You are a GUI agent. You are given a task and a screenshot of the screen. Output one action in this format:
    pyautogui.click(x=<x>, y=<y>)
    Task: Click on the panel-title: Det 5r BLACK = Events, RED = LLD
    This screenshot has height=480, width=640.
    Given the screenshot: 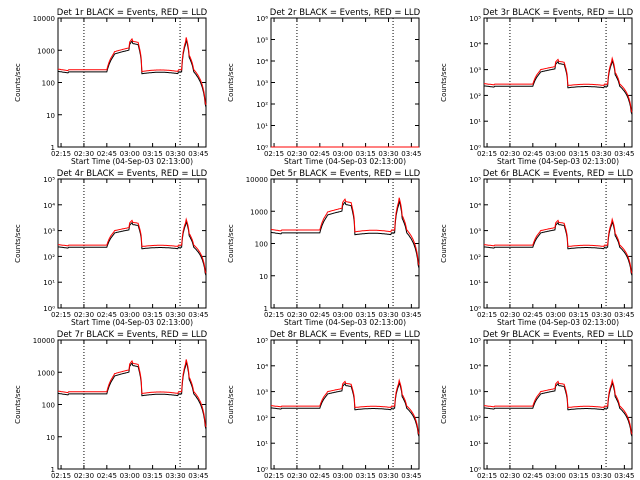 What is the action you would take?
    pyautogui.click(x=345, y=174)
    